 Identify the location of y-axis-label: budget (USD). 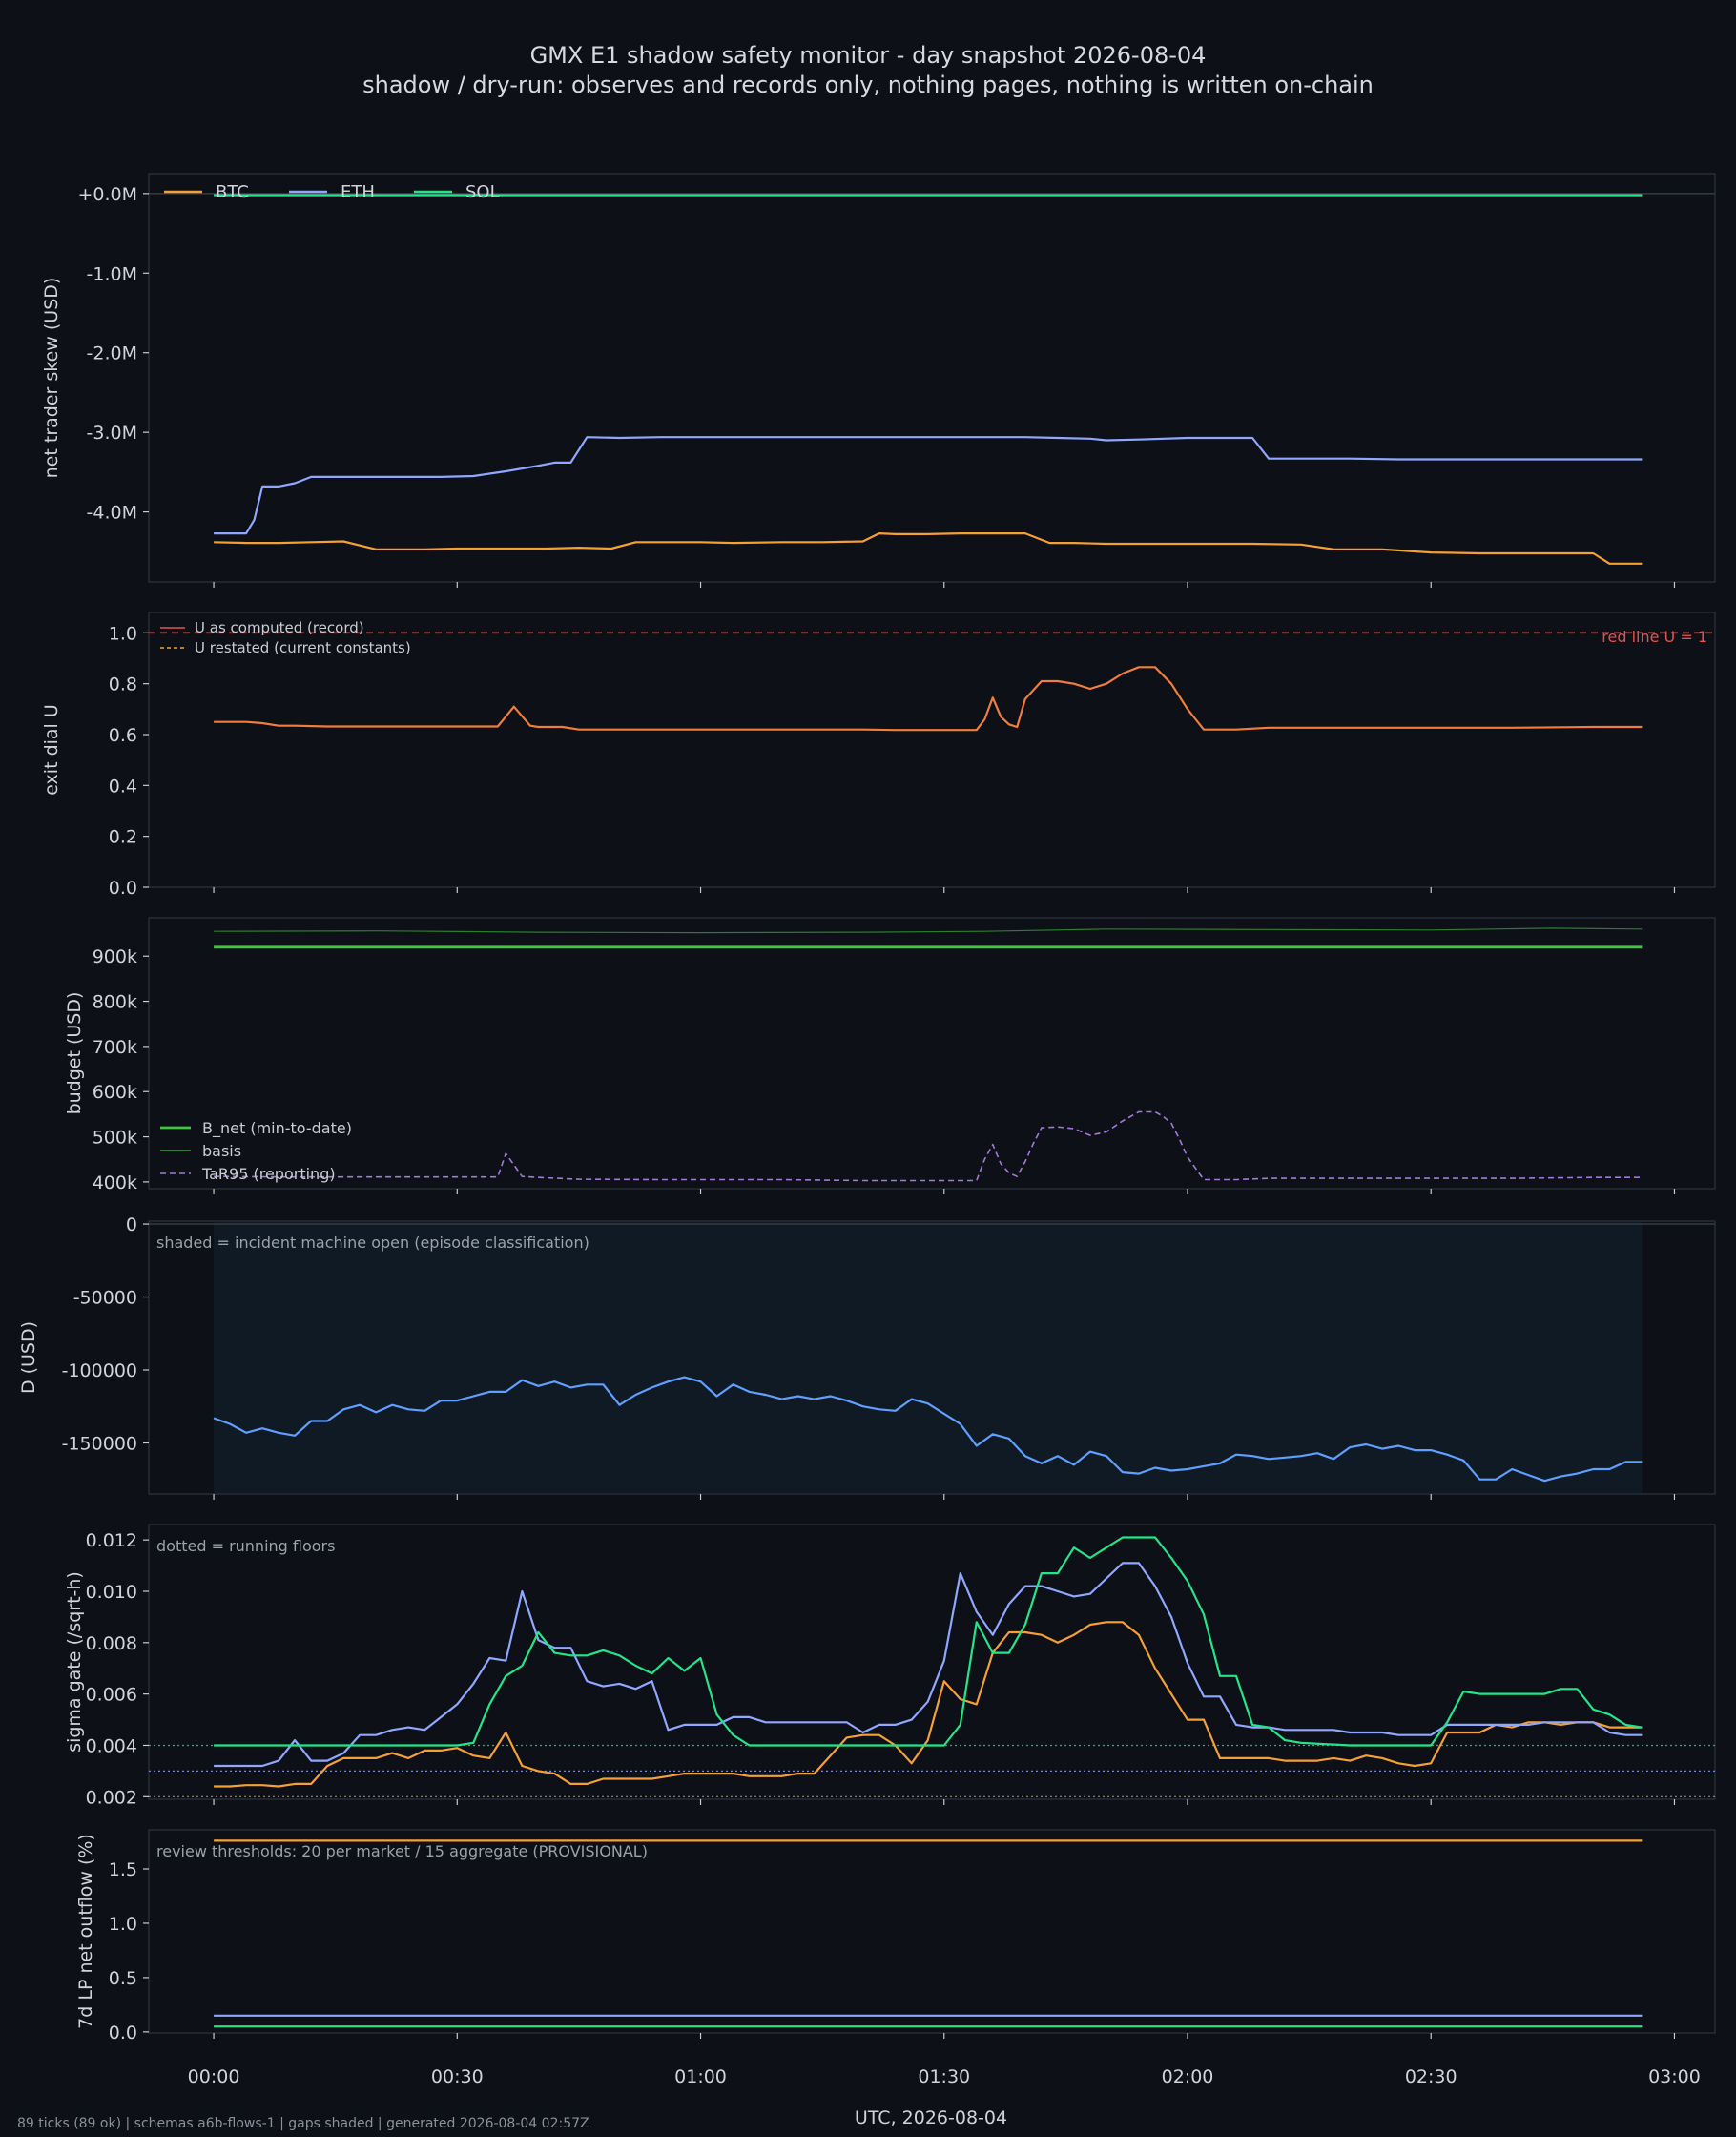
(74, 1053).